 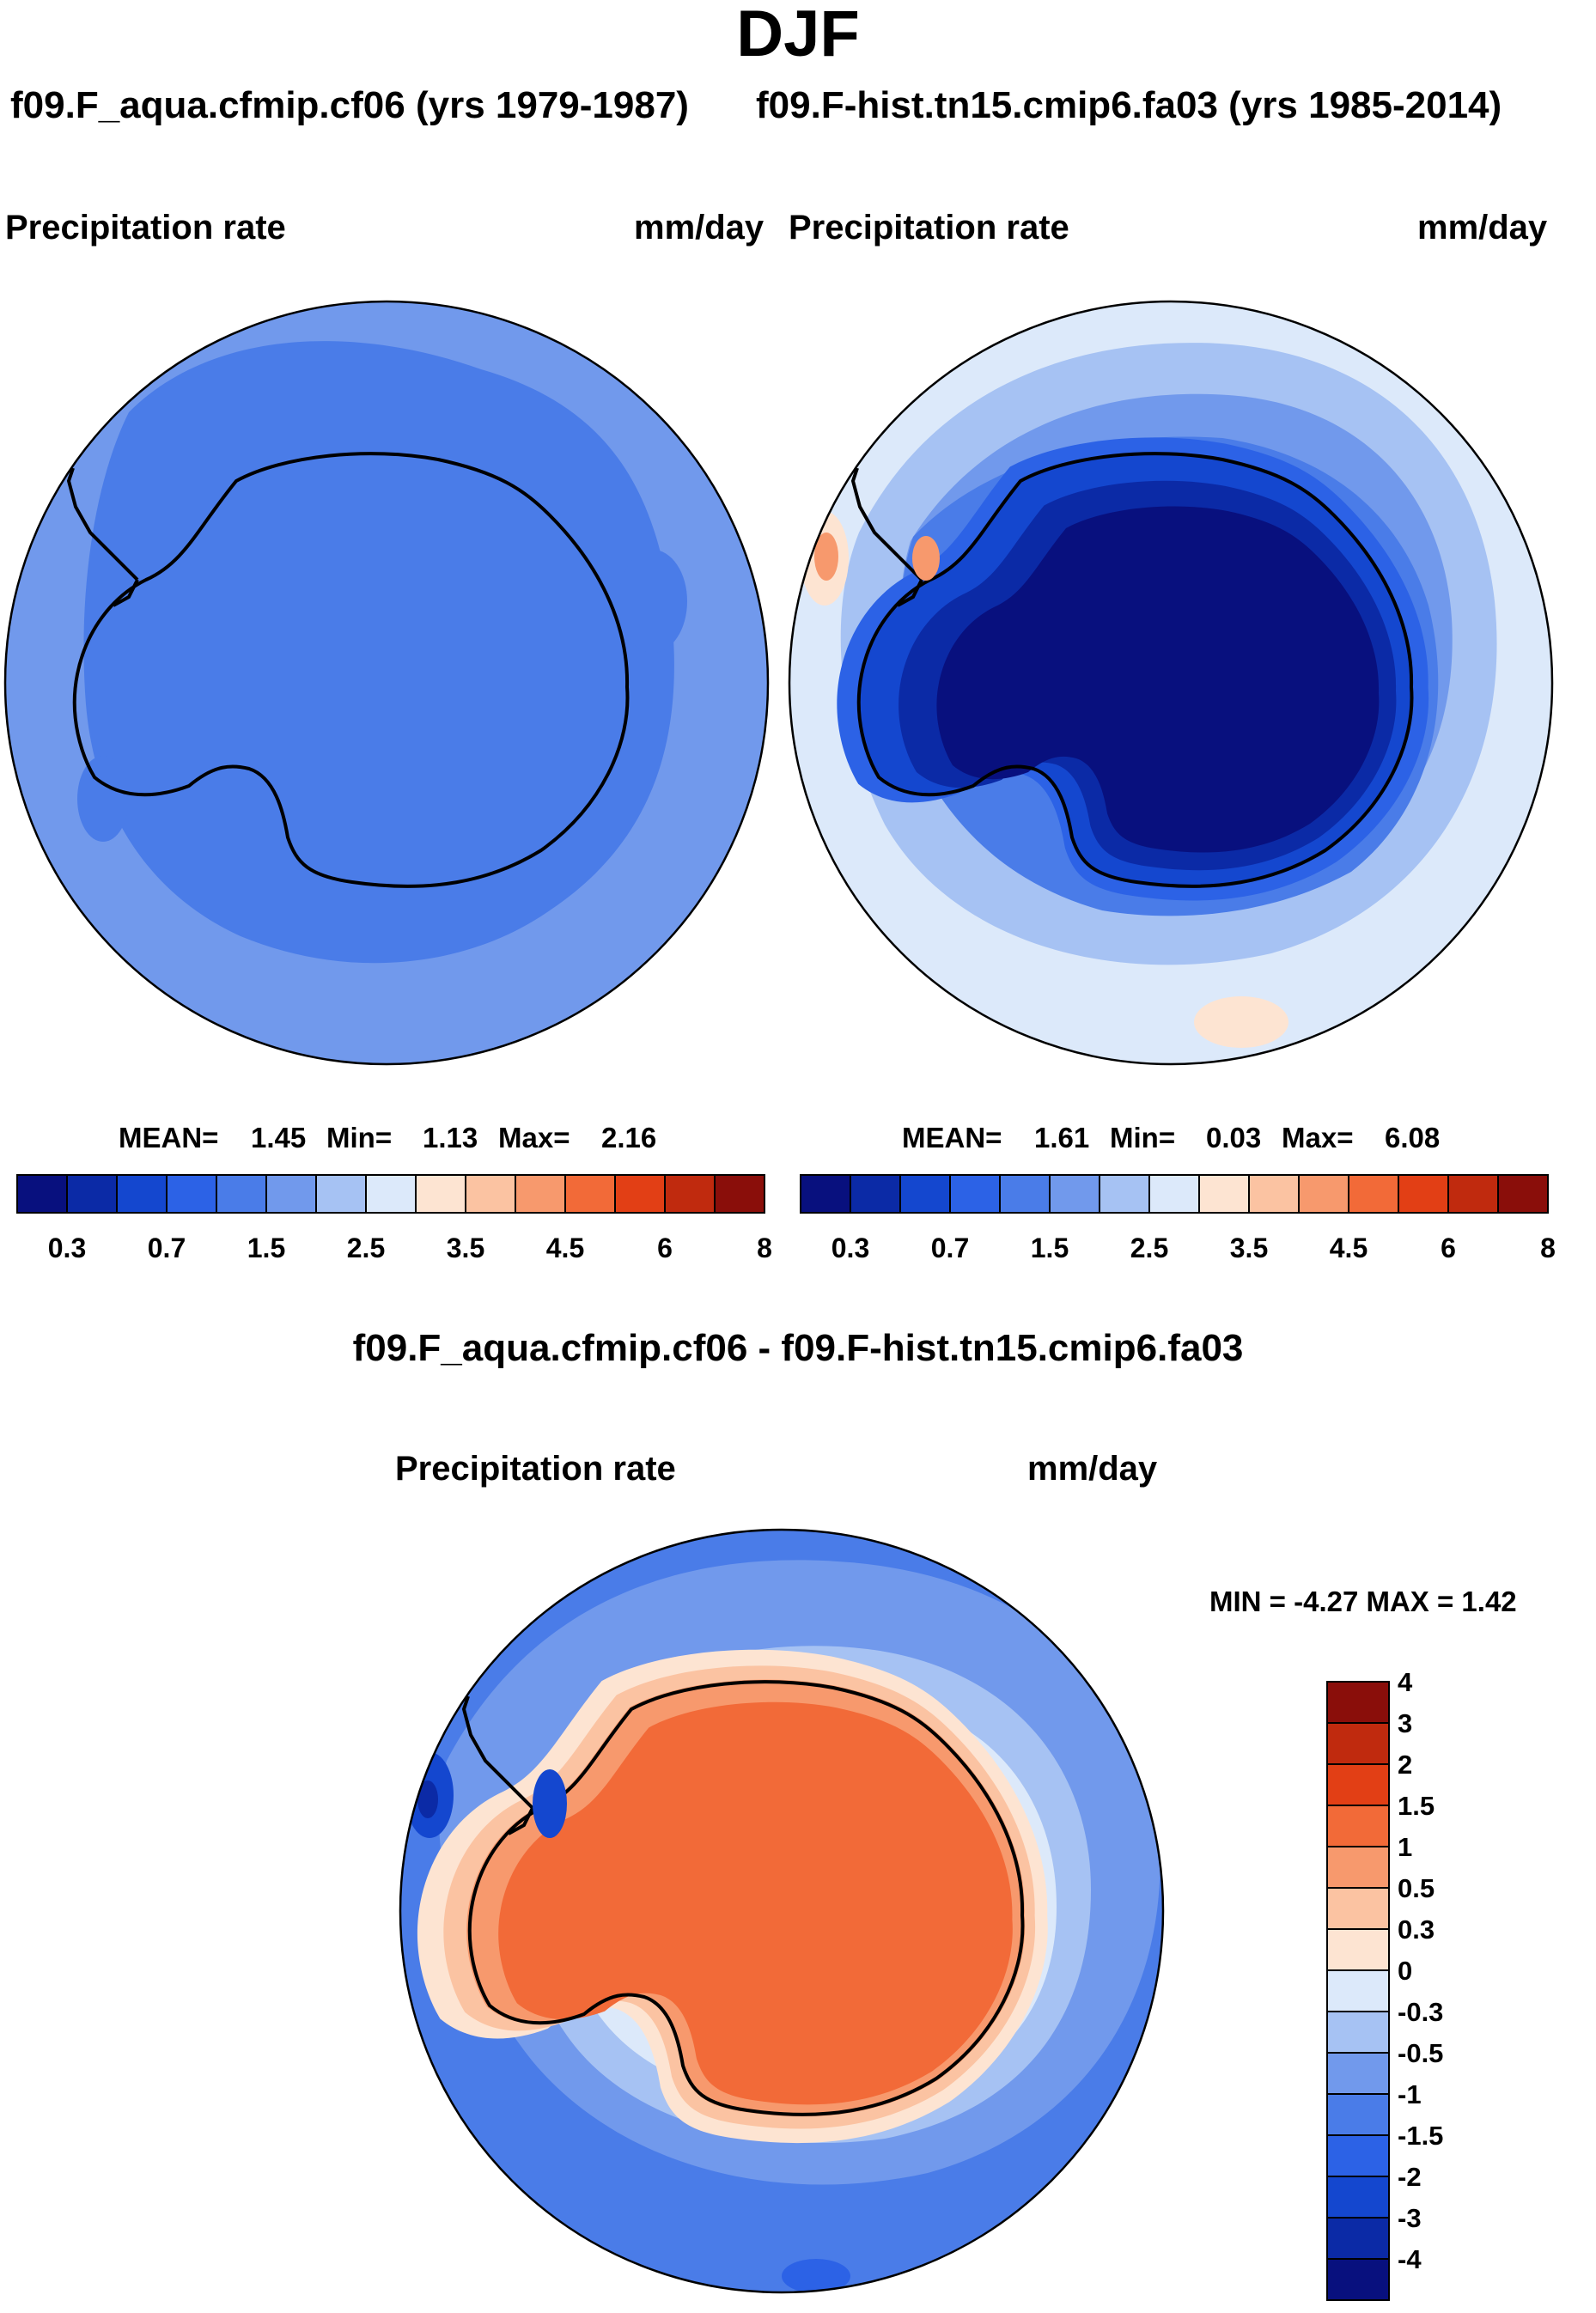 What do you see at coordinates (850, 1248) in the screenshot?
I see `colorbar-2-tick-label: 0.3` at bounding box center [850, 1248].